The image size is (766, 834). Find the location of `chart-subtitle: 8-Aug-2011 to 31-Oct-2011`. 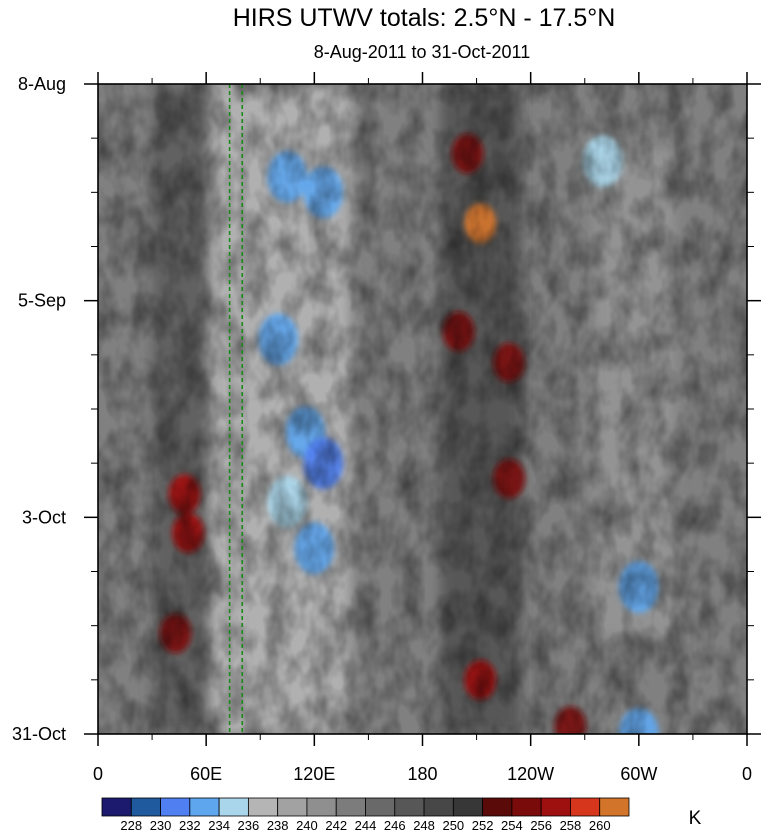

chart-subtitle: 8-Aug-2011 to 31-Oct-2011 is located at coordinates (422, 52).